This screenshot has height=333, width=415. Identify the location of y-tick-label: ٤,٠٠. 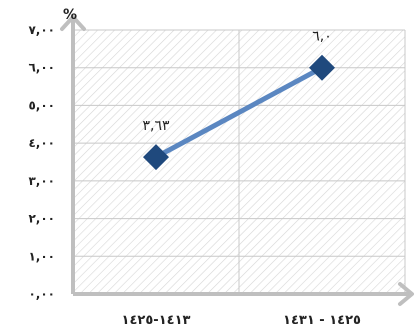
(41, 143).